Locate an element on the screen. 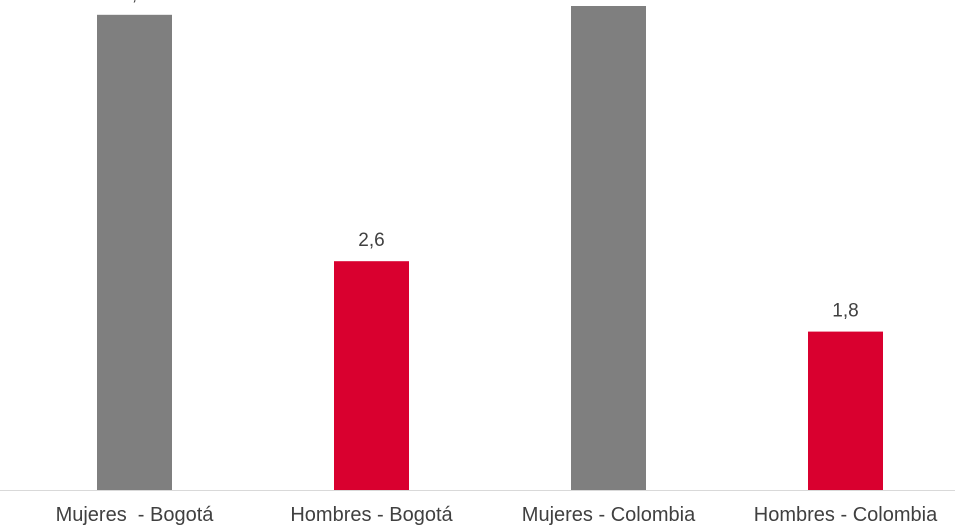 The image size is (955, 526). x-tick-label-1: Hombres - Bogotá is located at coordinates (371, 515).